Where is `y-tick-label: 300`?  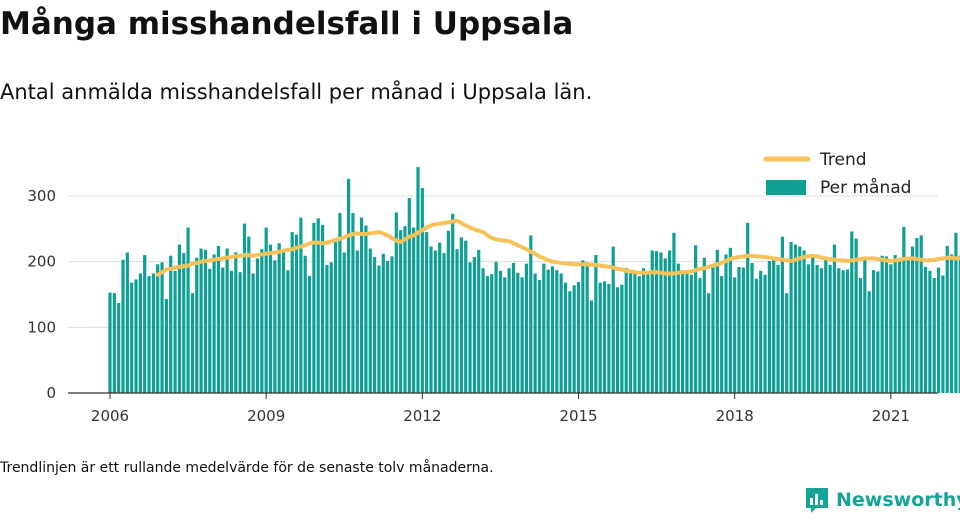
y-tick-label: 300 is located at coordinates (41, 196).